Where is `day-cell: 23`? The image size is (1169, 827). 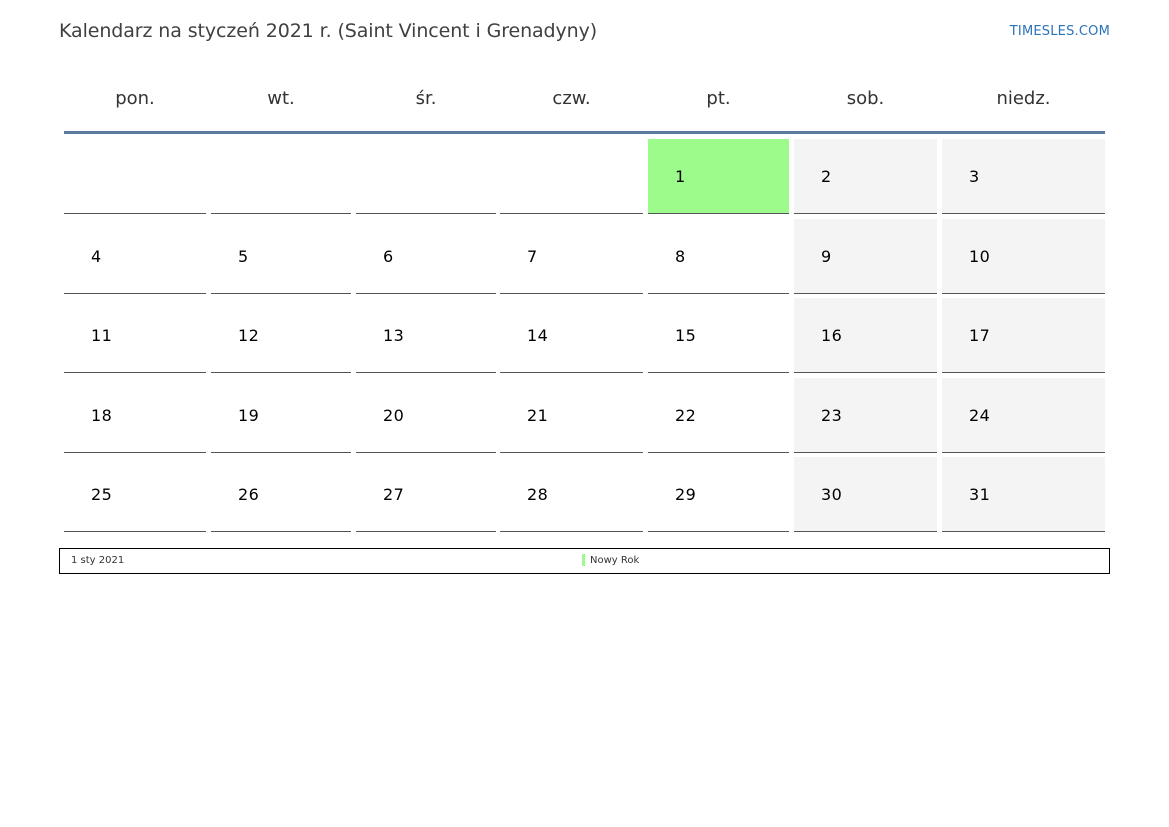
day-cell: 23 is located at coordinates (865, 415).